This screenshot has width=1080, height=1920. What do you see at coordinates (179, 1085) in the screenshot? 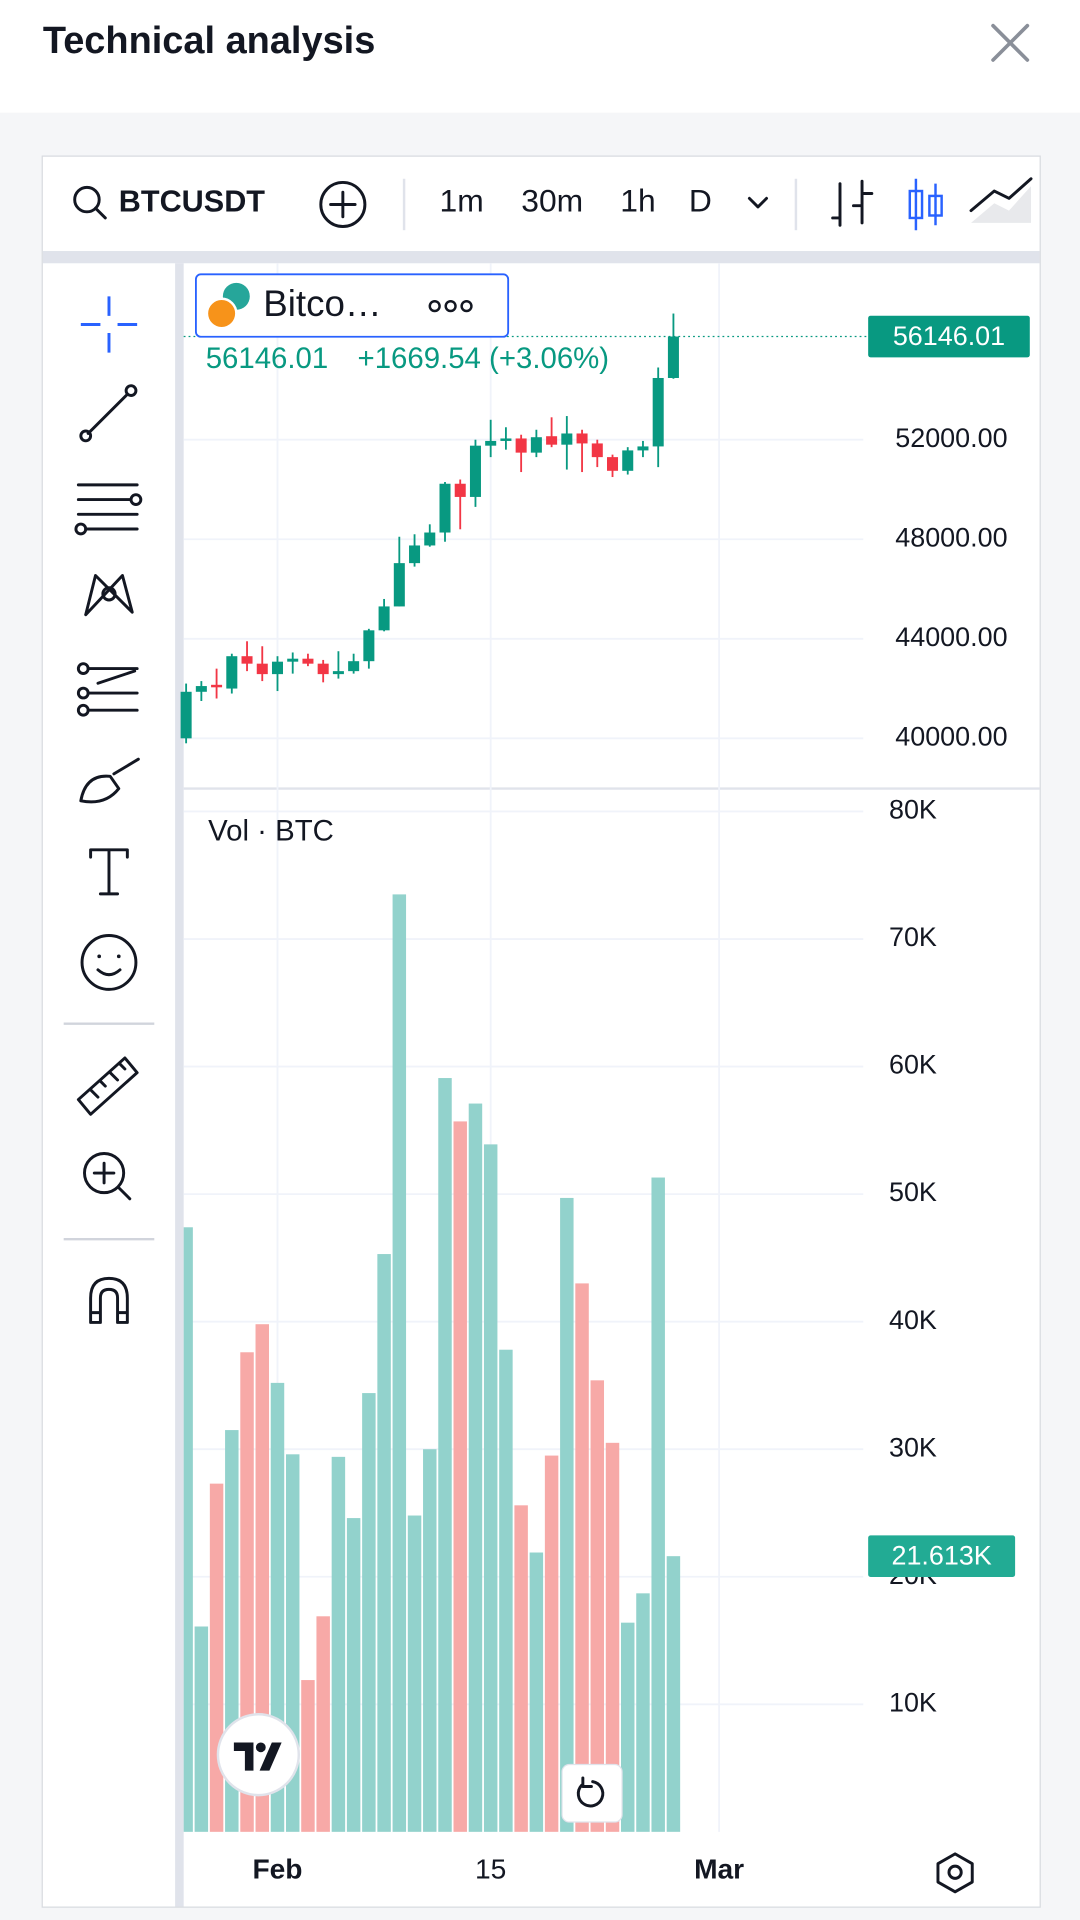
I see `sidebar-divider` at bounding box center [179, 1085].